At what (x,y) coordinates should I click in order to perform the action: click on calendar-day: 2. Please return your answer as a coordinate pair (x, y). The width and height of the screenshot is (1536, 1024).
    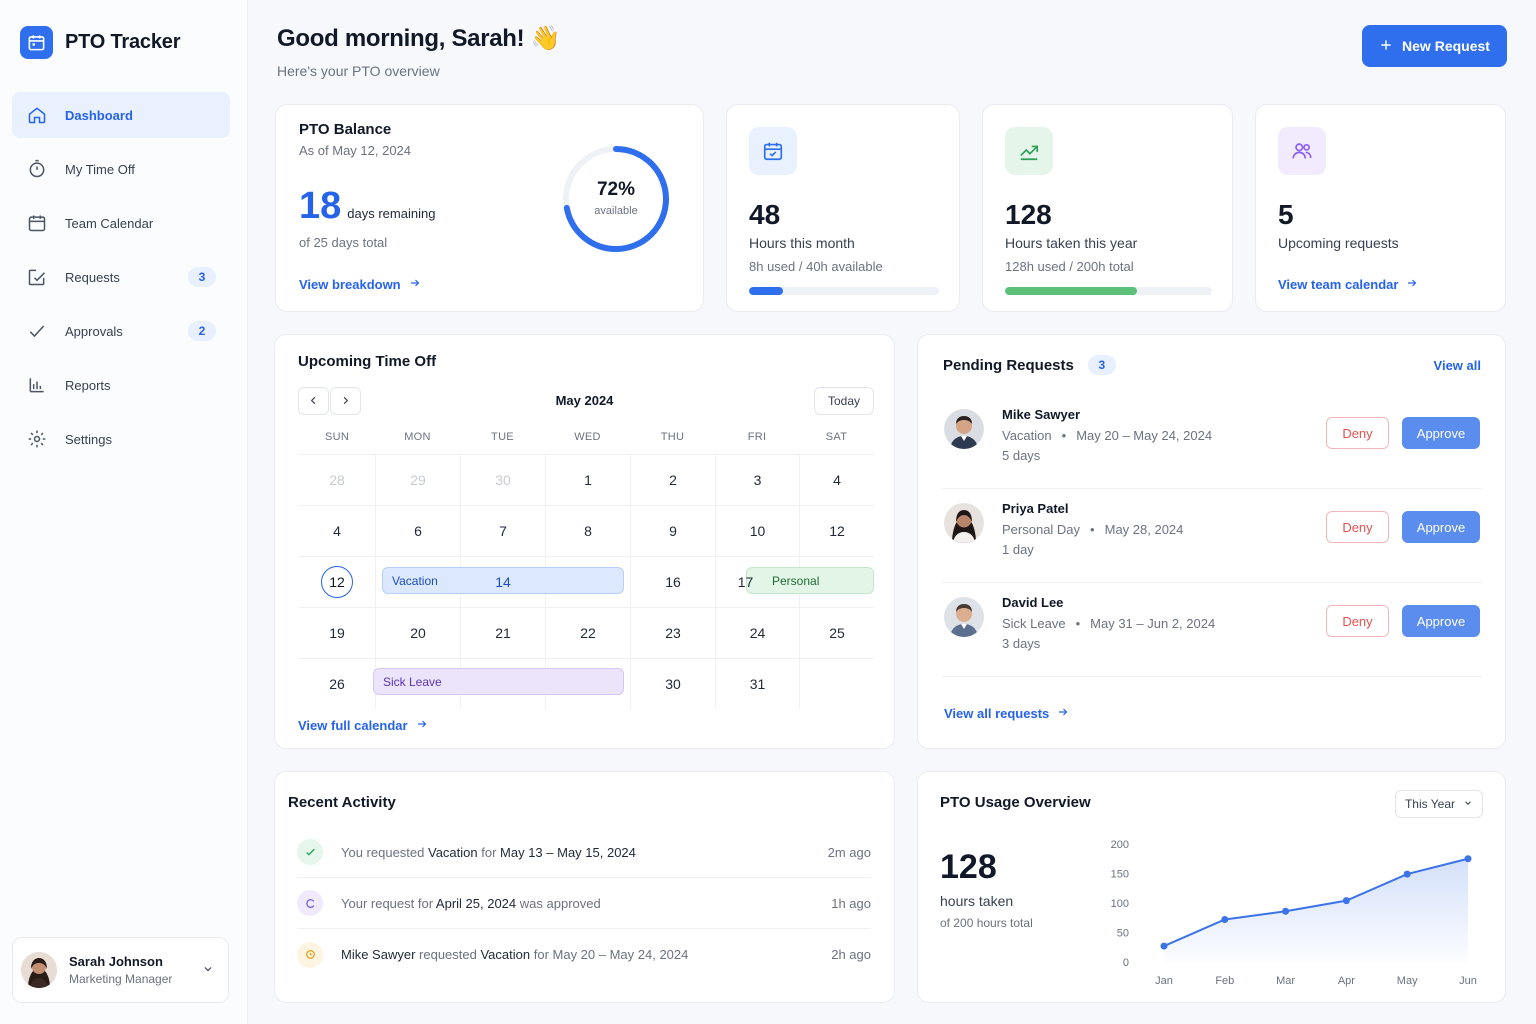
    Looking at the image, I should click on (672, 479).